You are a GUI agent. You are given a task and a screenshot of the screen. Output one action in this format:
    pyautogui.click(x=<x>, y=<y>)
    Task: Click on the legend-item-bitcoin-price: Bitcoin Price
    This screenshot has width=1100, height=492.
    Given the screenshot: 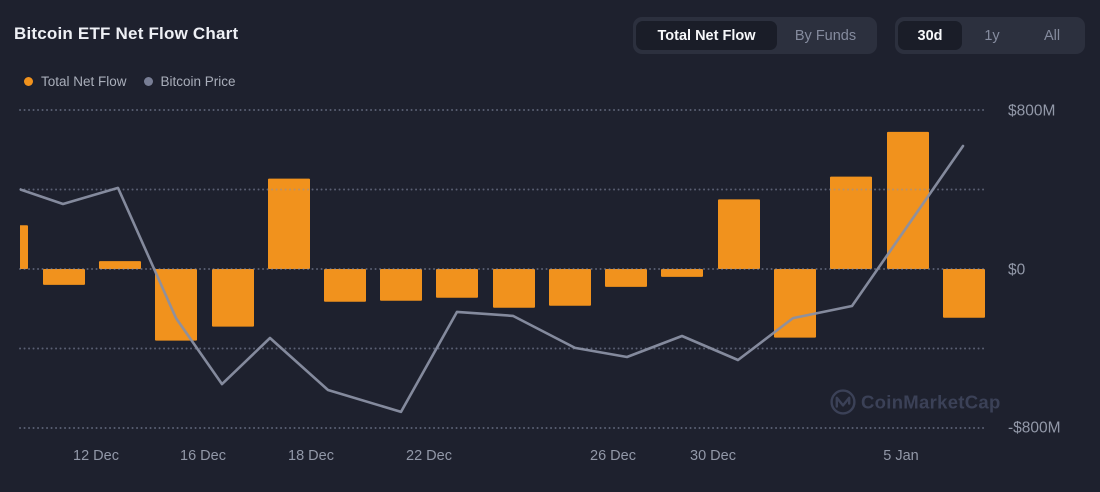 What is the action you would take?
    pyautogui.click(x=189, y=81)
    